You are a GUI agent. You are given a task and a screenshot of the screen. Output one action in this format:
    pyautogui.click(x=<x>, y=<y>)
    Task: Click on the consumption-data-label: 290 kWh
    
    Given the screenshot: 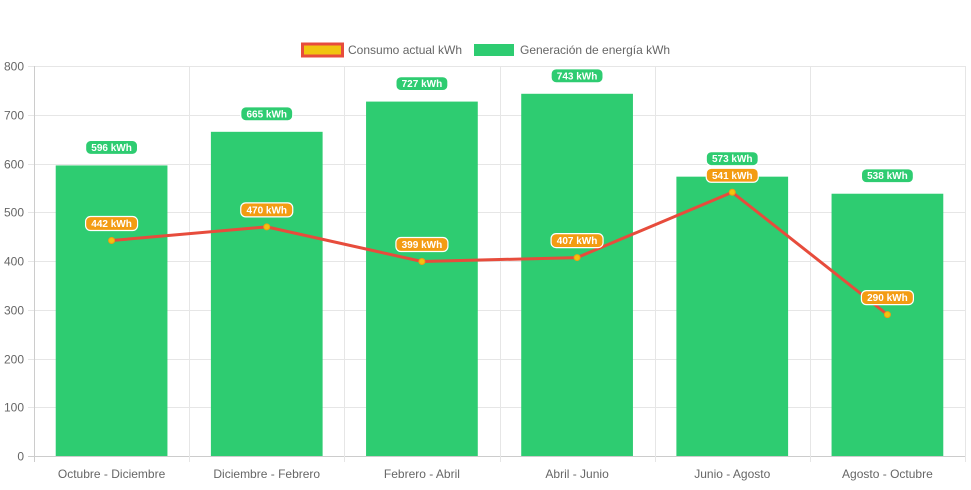 What is the action you would take?
    pyautogui.click(x=887, y=298)
    